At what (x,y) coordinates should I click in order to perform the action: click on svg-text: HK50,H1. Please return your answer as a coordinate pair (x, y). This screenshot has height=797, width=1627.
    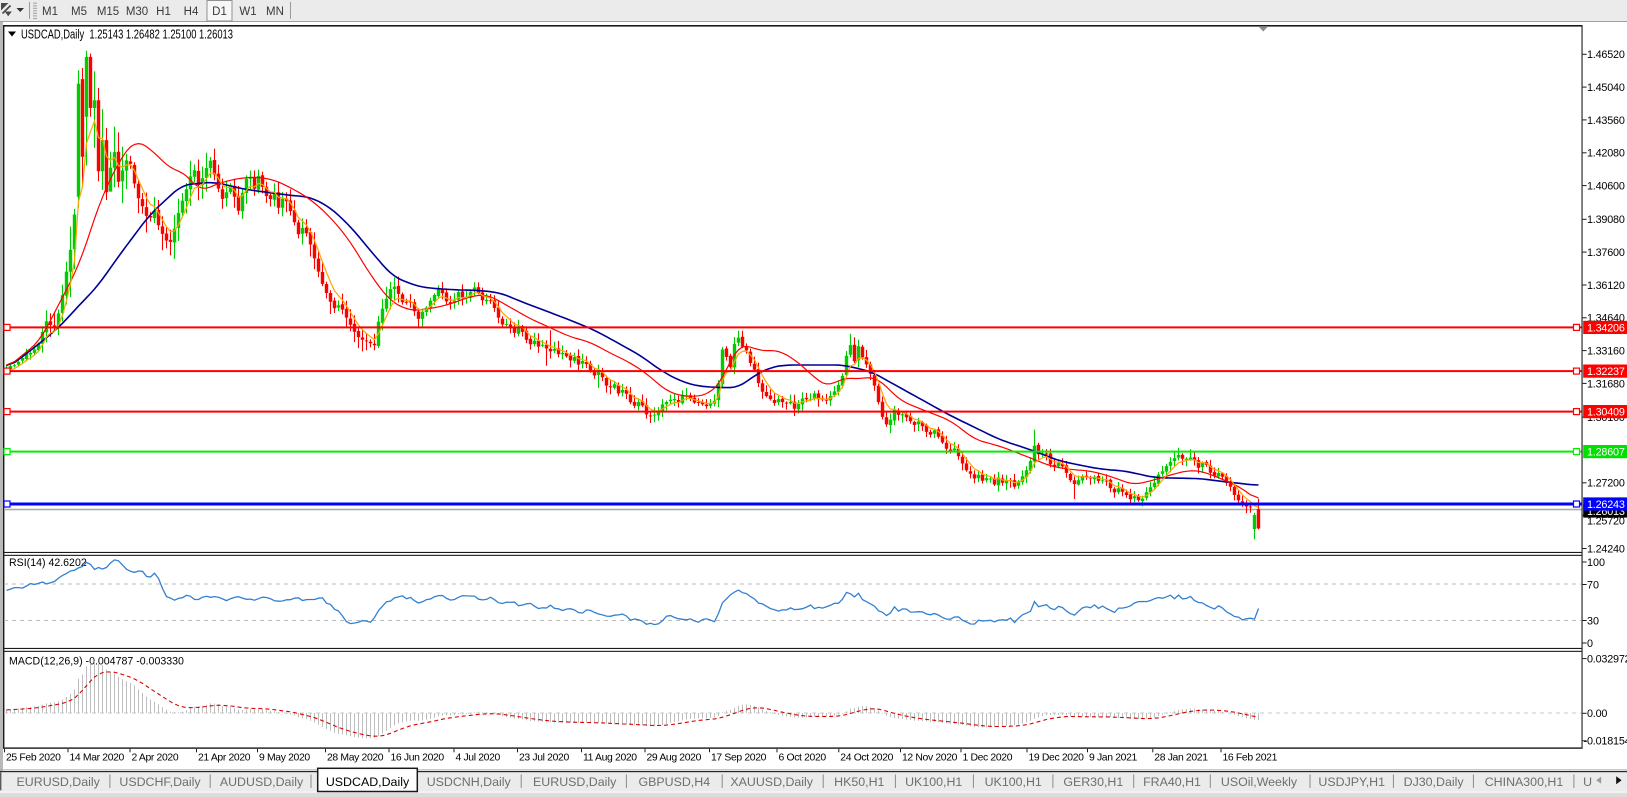
    Looking at the image, I should click on (859, 782).